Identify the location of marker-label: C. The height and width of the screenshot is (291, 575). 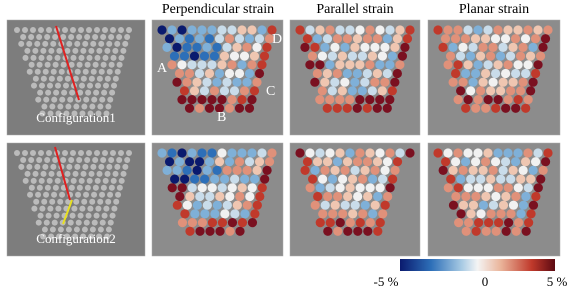
(270, 91).